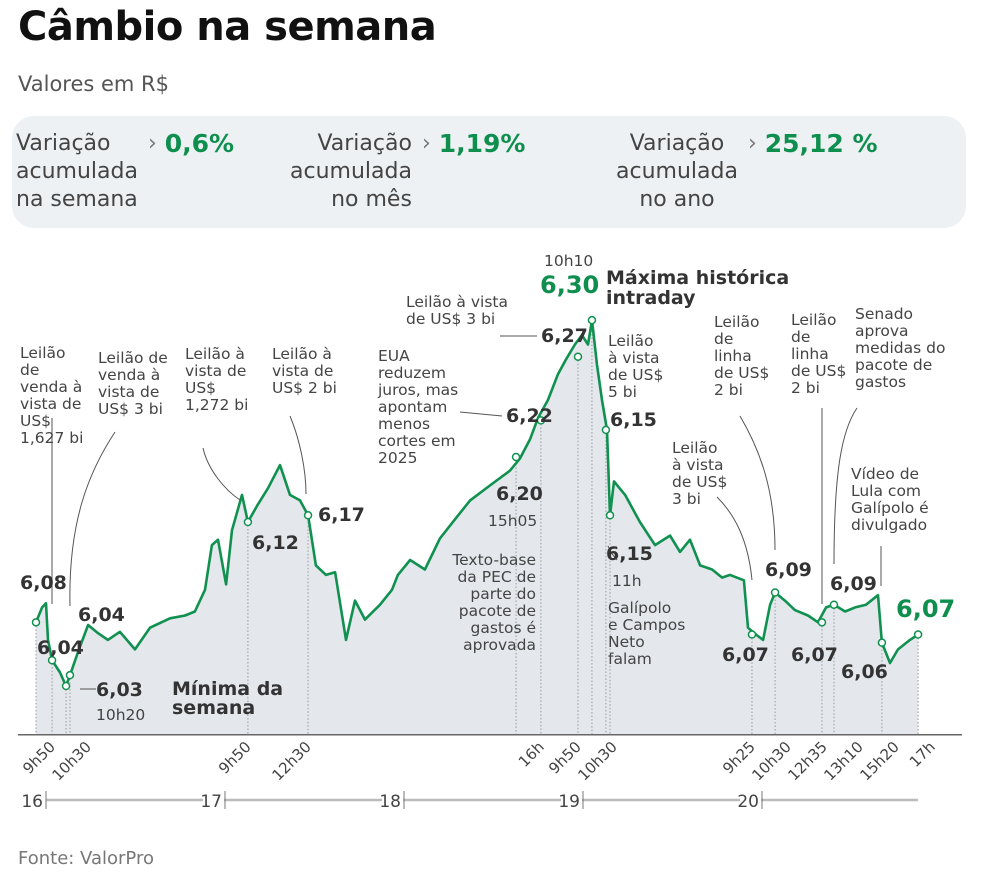 The width and height of the screenshot is (984, 882). I want to click on summary-month: Variação acumulada no mês › 1,19%, so click(407, 172).